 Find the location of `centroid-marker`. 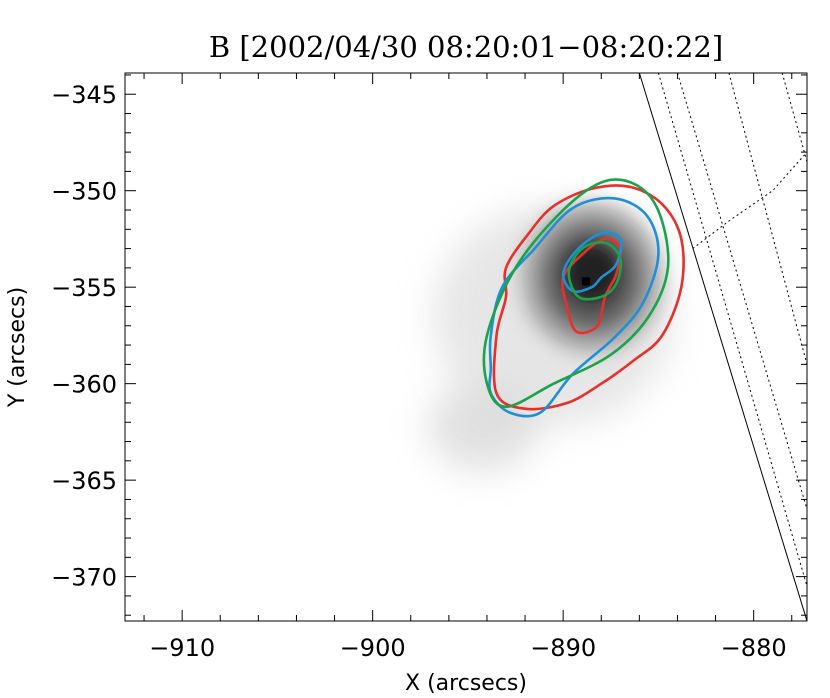

centroid-marker is located at coordinates (586, 281).